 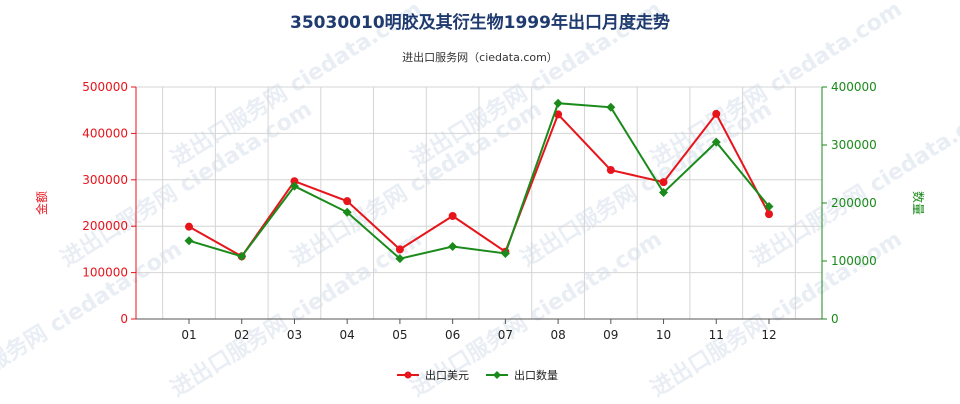 I want to click on x-axis-tick-label: 04, so click(x=347, y=335).